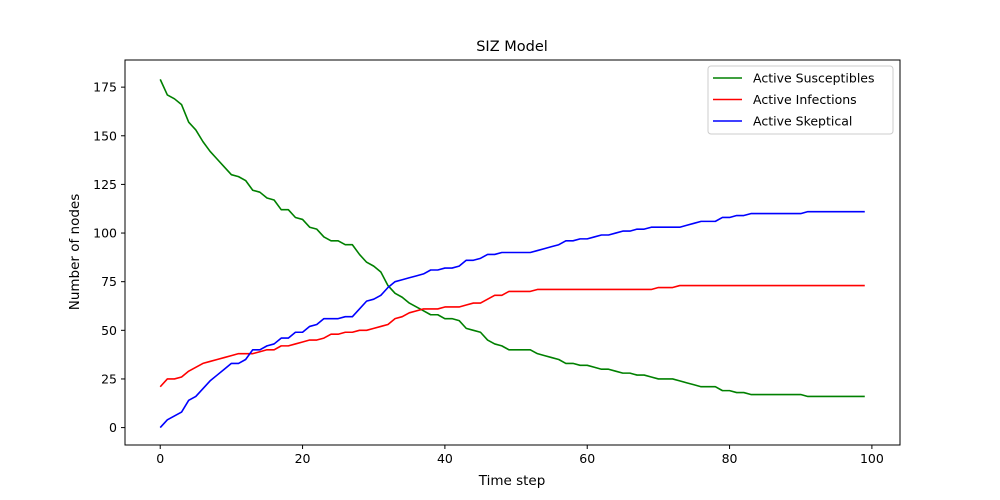 This screenshot has height=500, width=1000. Describe the element at coordinates (520, 455) in the screenshot. I see `x-axis: 0 20 40 60 80 100` at that location.